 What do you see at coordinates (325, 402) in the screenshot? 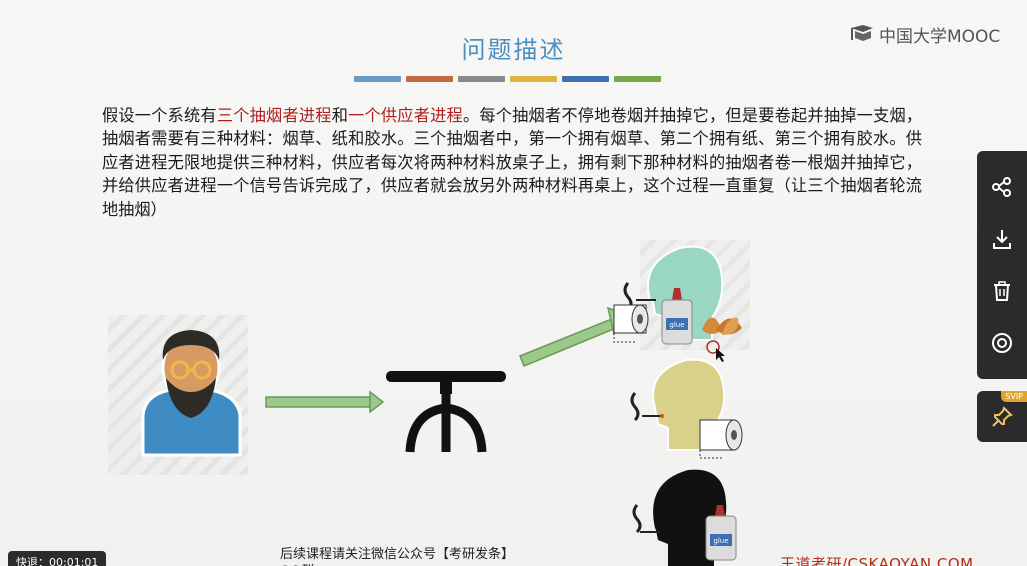
I see `arrow-supplier-to-table` at bounding box center [325, 402].